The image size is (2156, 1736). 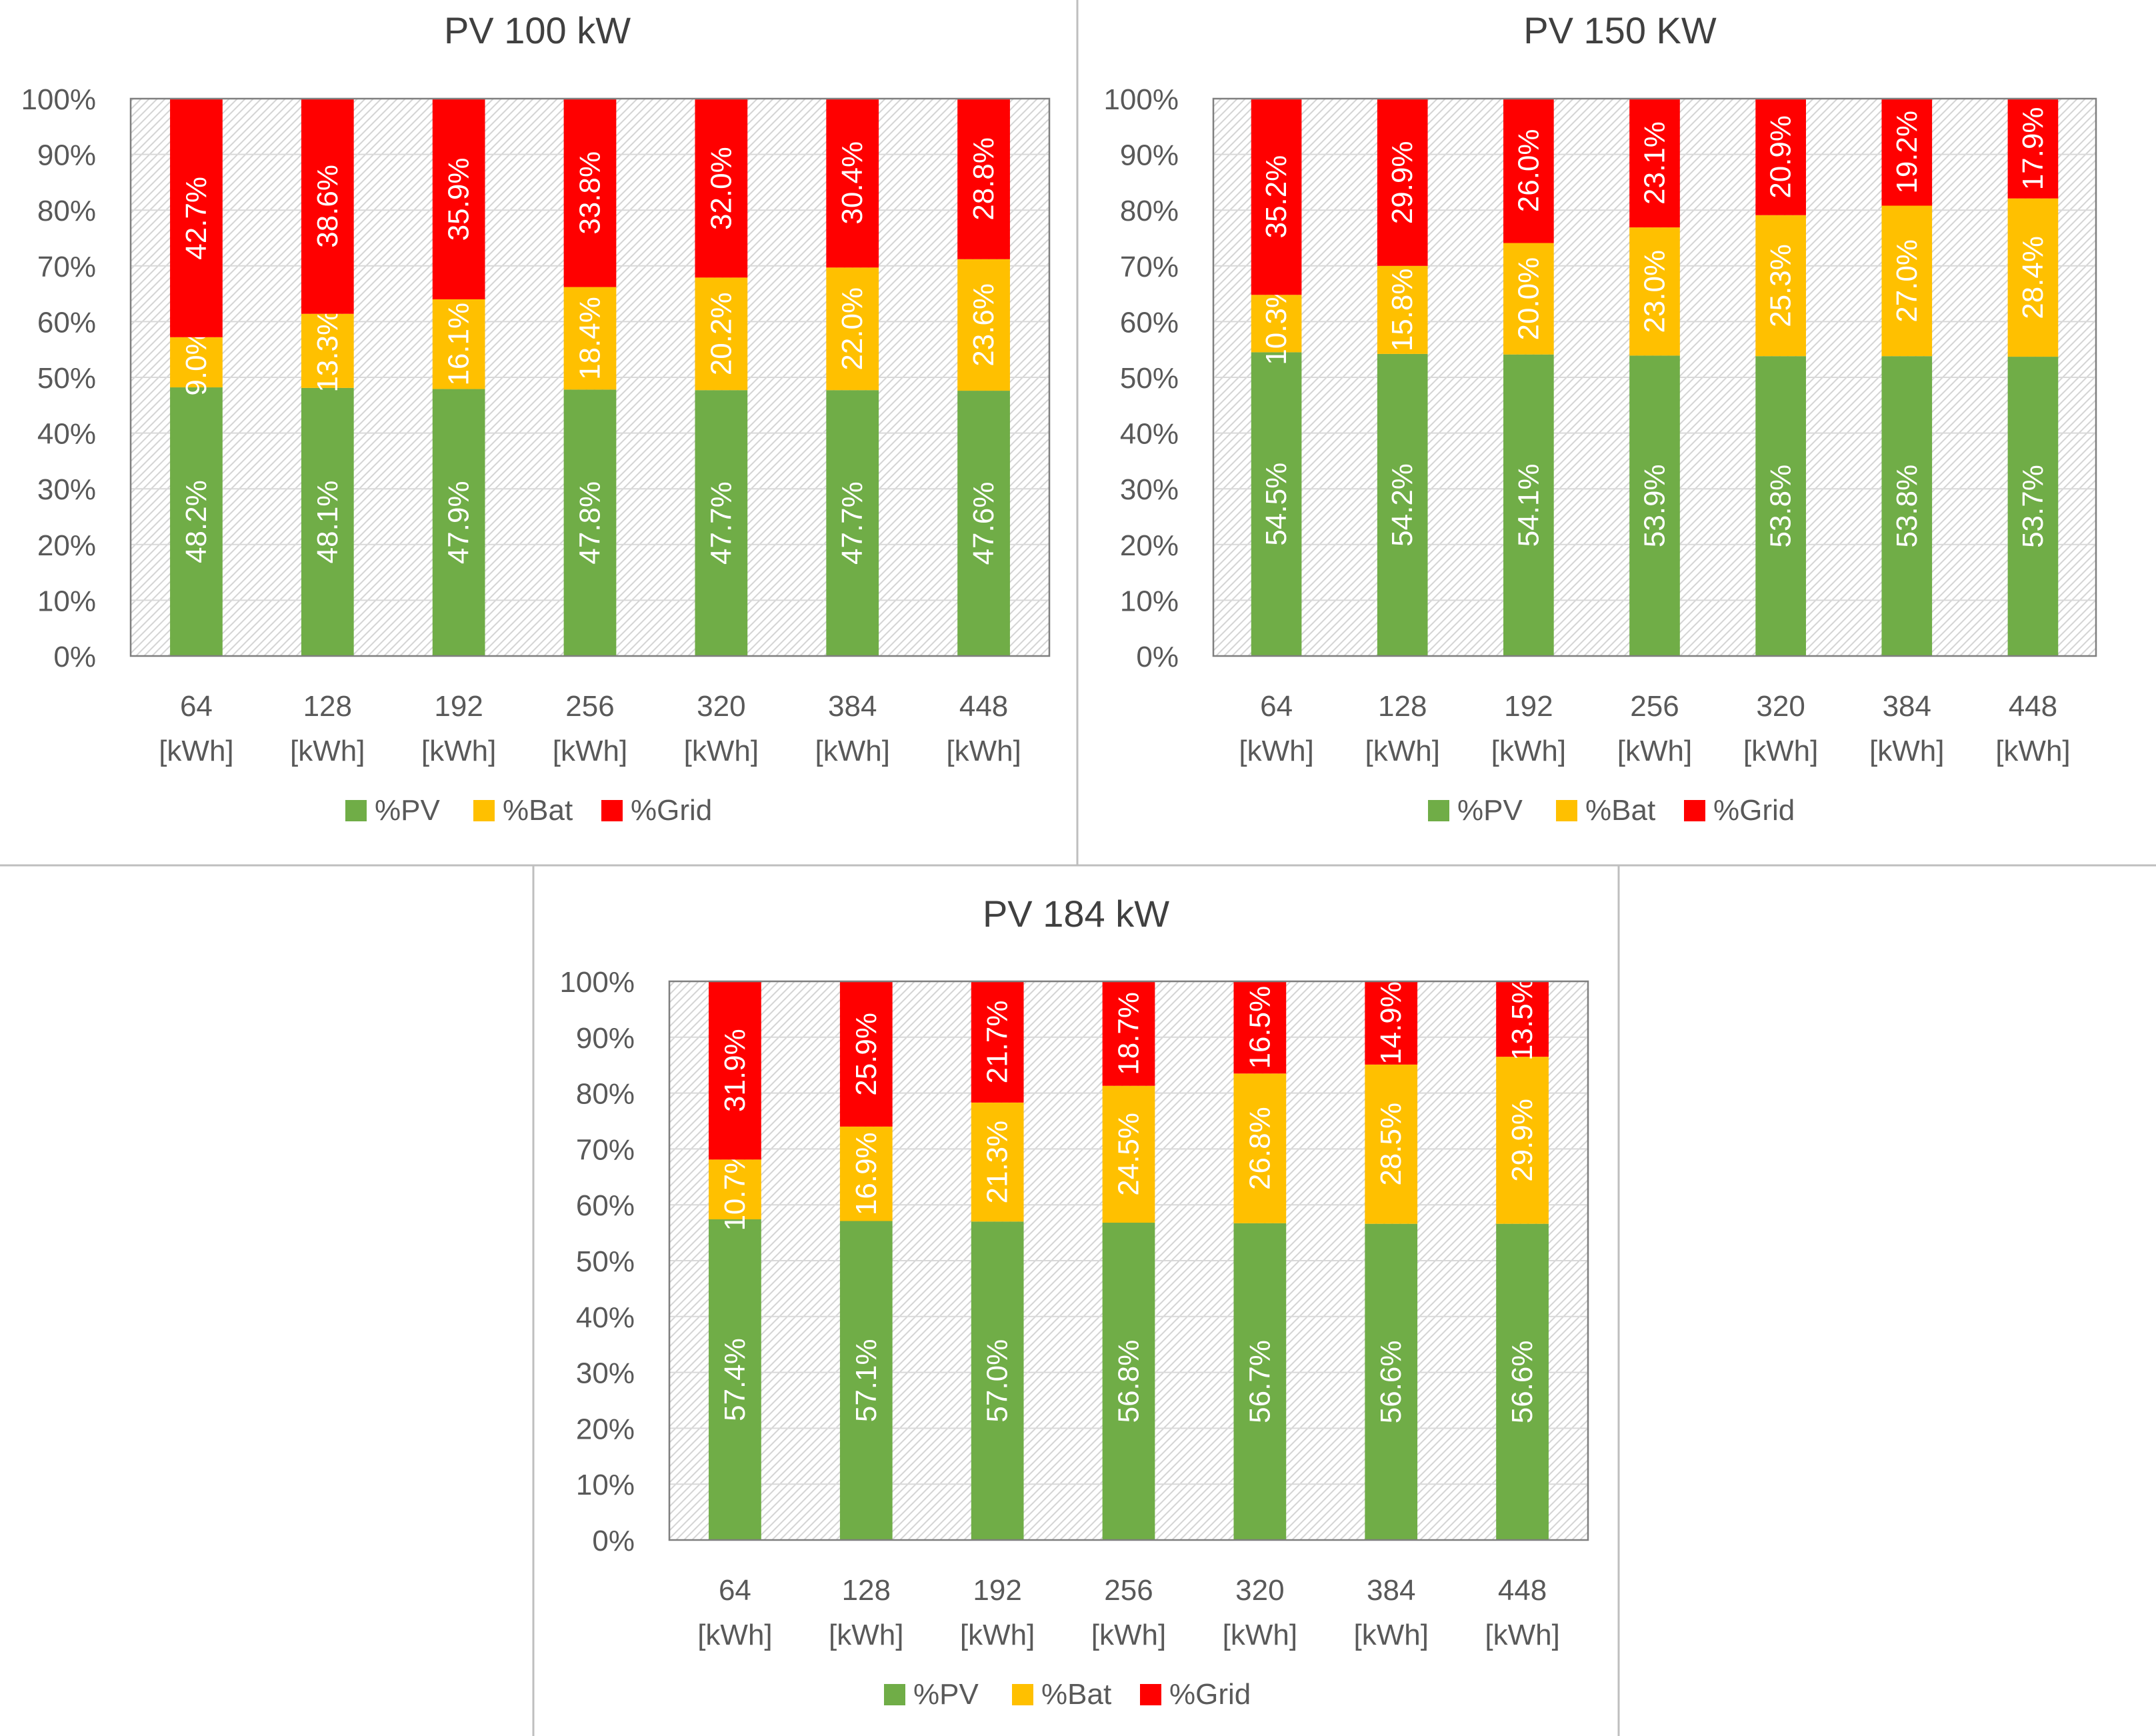 I want to click on data-label-bat: 9.0%, so click(x=196, y=362).